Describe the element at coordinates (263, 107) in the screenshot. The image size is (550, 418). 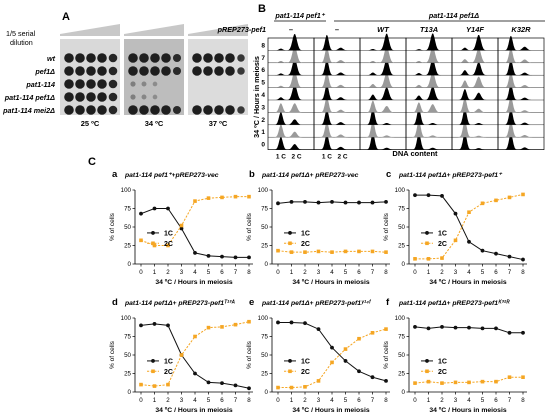
I see `hour-label: 3` at that location.